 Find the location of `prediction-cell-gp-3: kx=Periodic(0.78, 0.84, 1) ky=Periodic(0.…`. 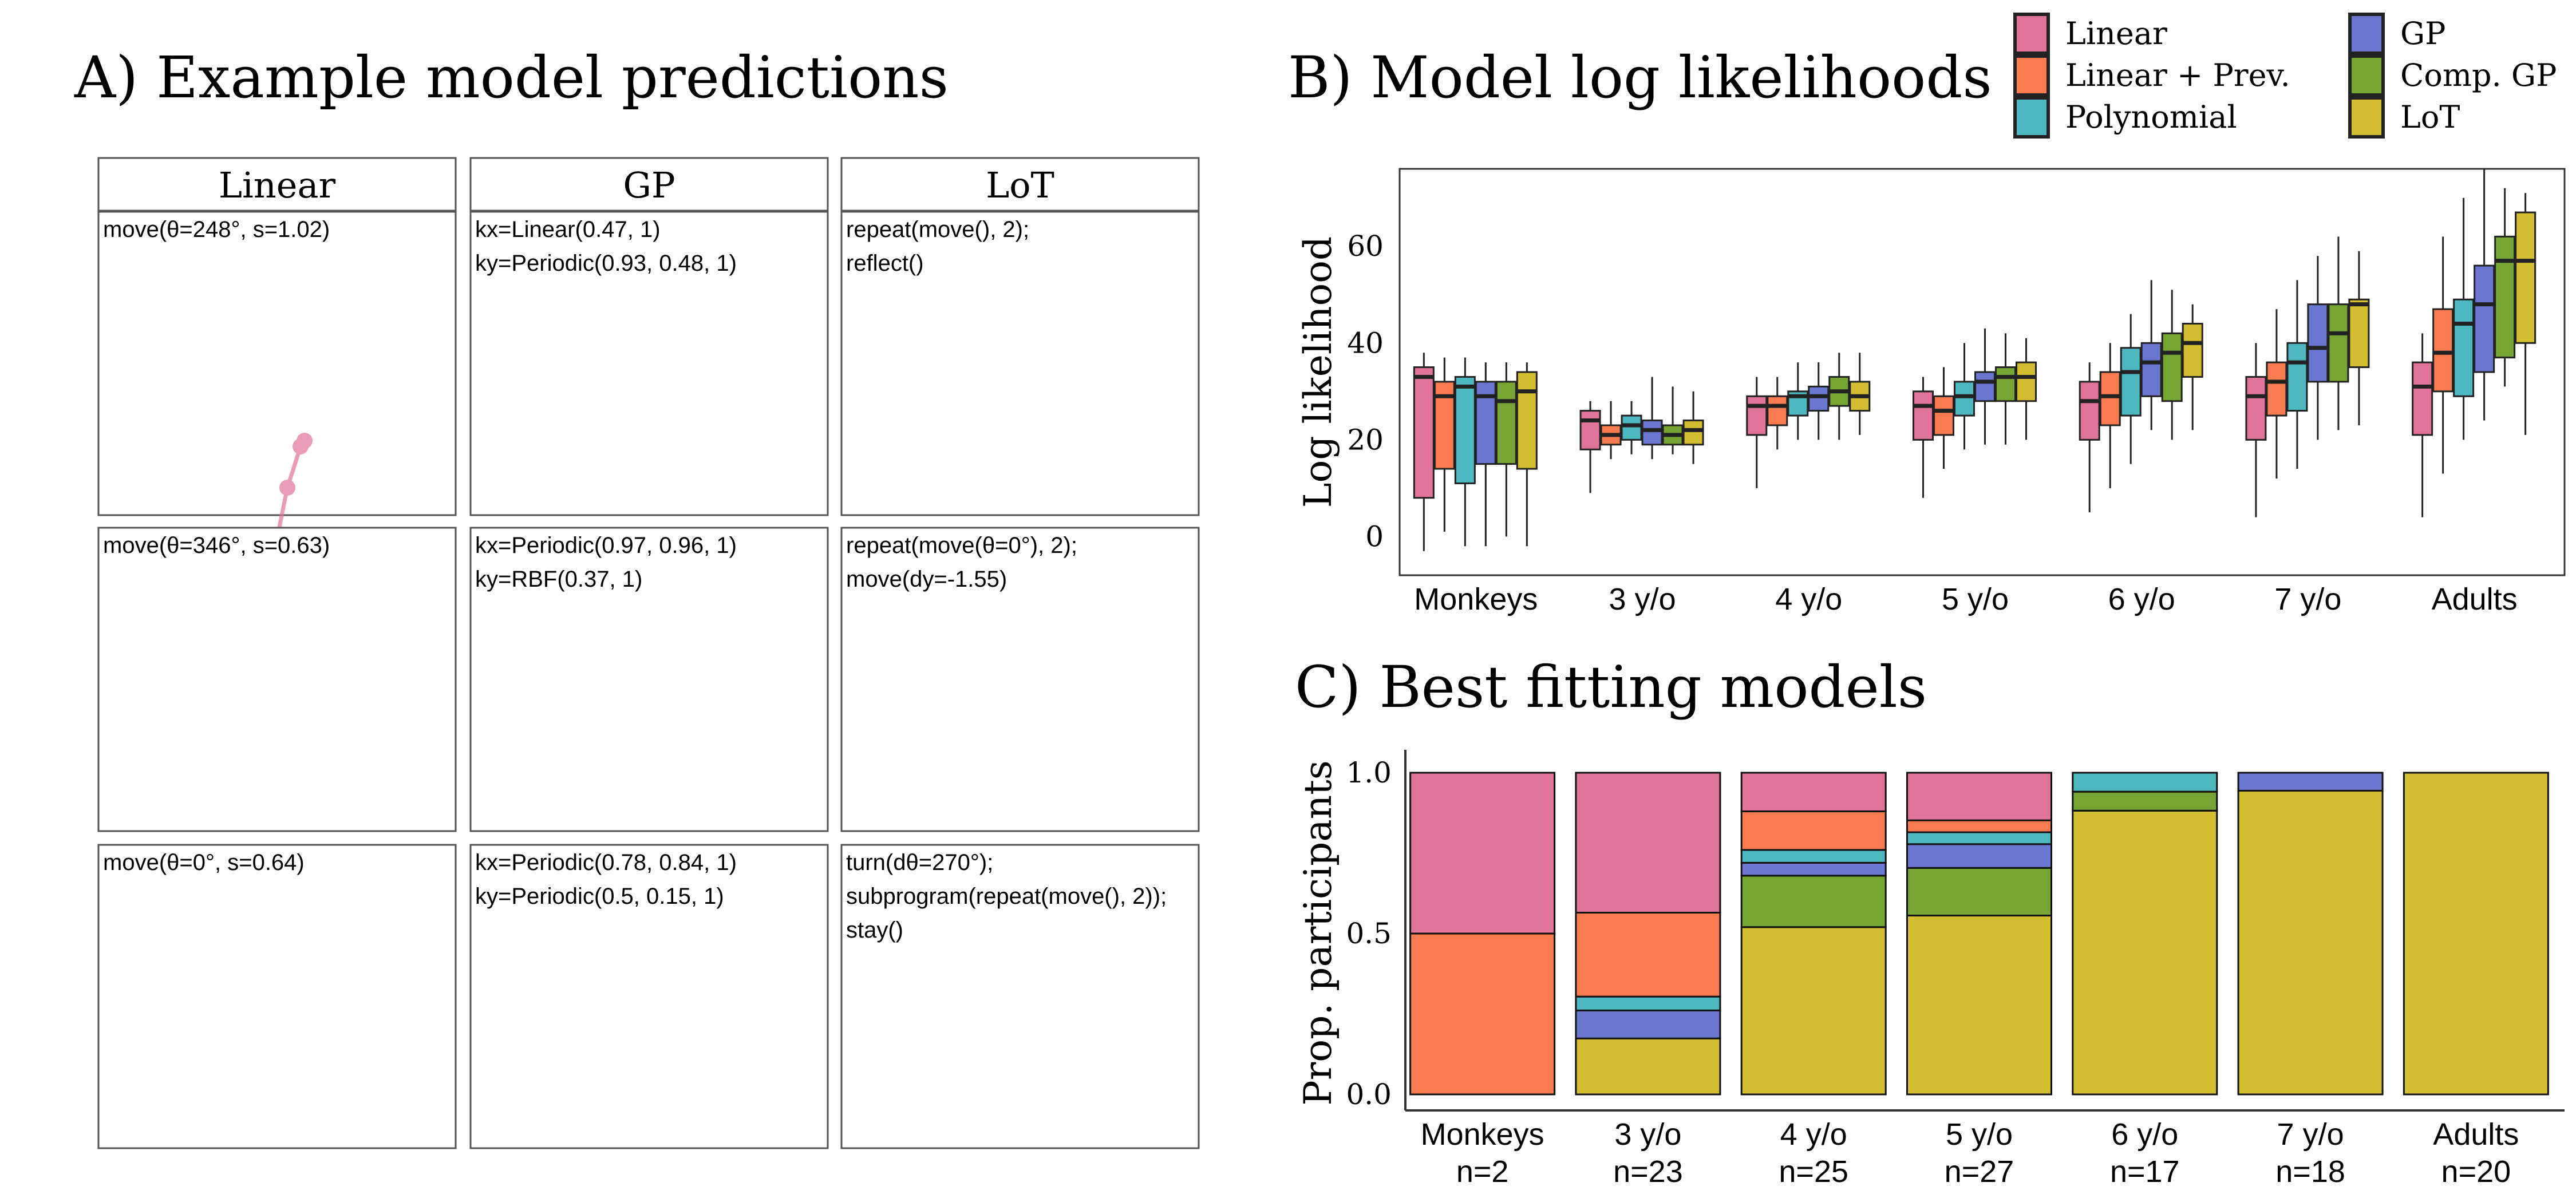

prediction-cell-gp-3: kx=Periodic(0.78, 0.84, 1) ky=Periodic(0.… is located at coordinates (649, 997).